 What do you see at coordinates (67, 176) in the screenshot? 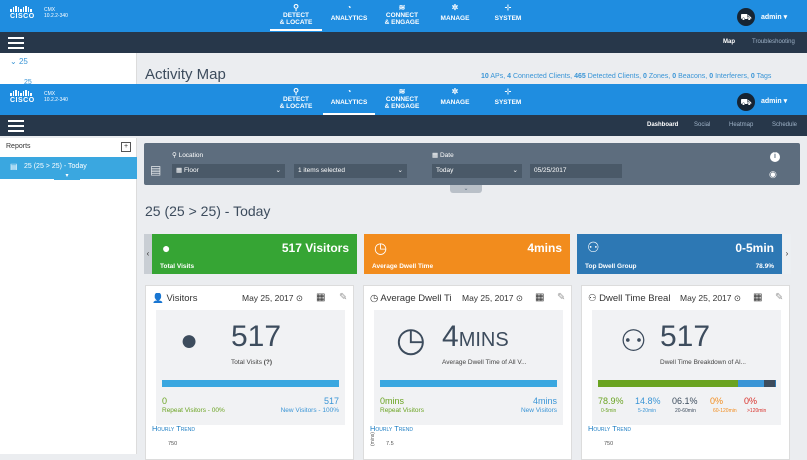
I see `collapse-handle: ▾` at bounding box center [67, 176].